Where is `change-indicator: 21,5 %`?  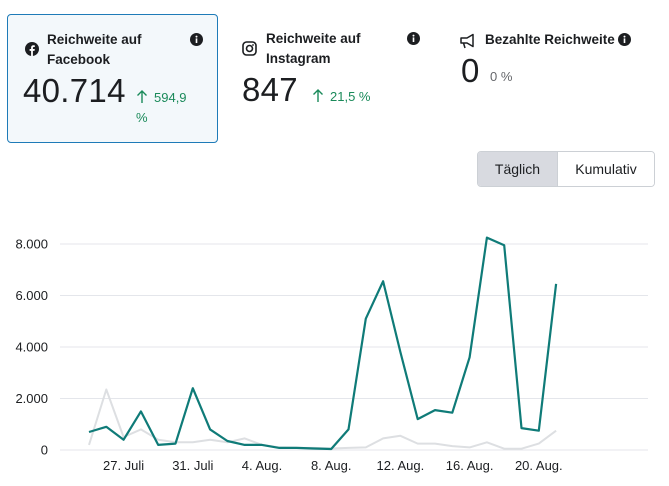
change-indicator: 21,5 % is located at coordinates (341, 97).